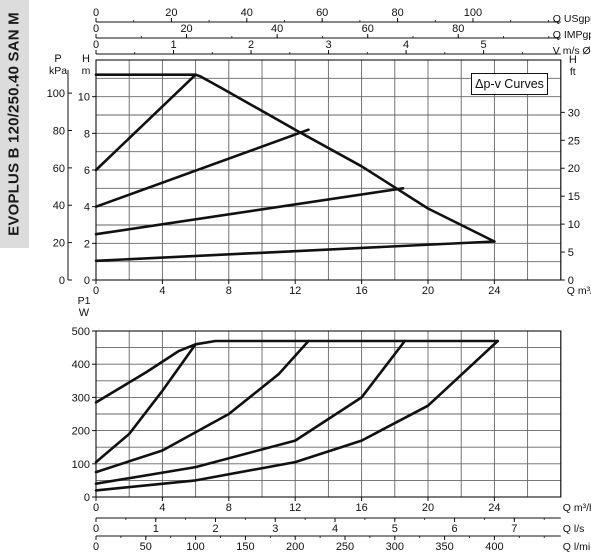  What do you see at coordinates (173, 45) in the screenshot?
I see `velocity-axis-tick-label: 1` at bounding box center [173, 45].